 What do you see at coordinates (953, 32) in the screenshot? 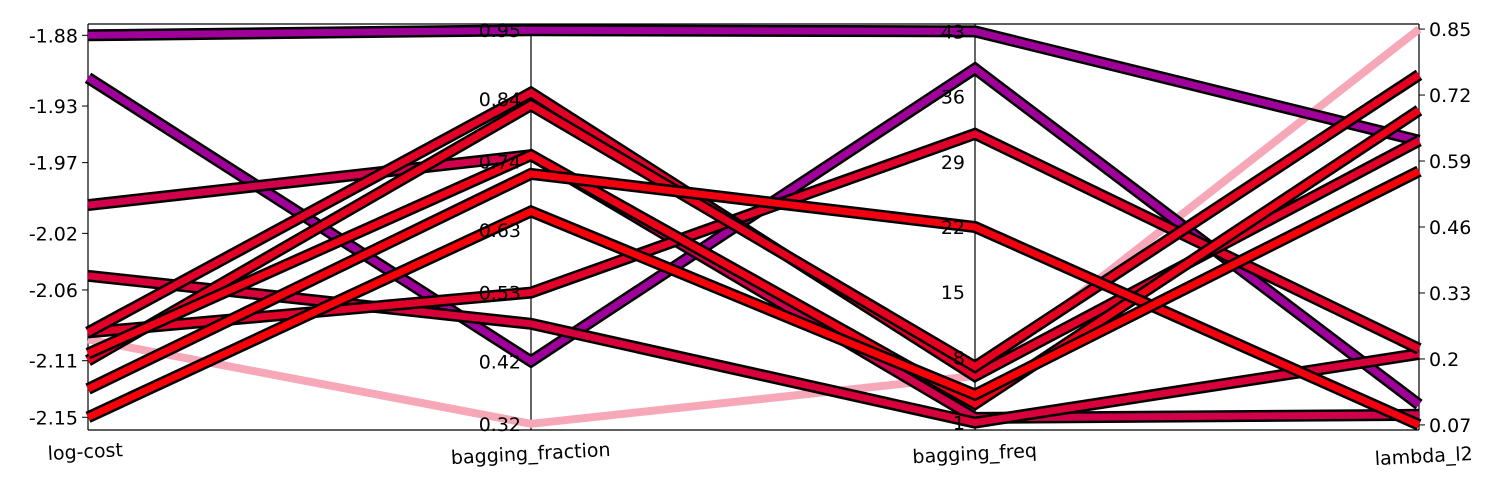
I see `tick-label-bagging-freq: 43` at bounding box center [953, 32].